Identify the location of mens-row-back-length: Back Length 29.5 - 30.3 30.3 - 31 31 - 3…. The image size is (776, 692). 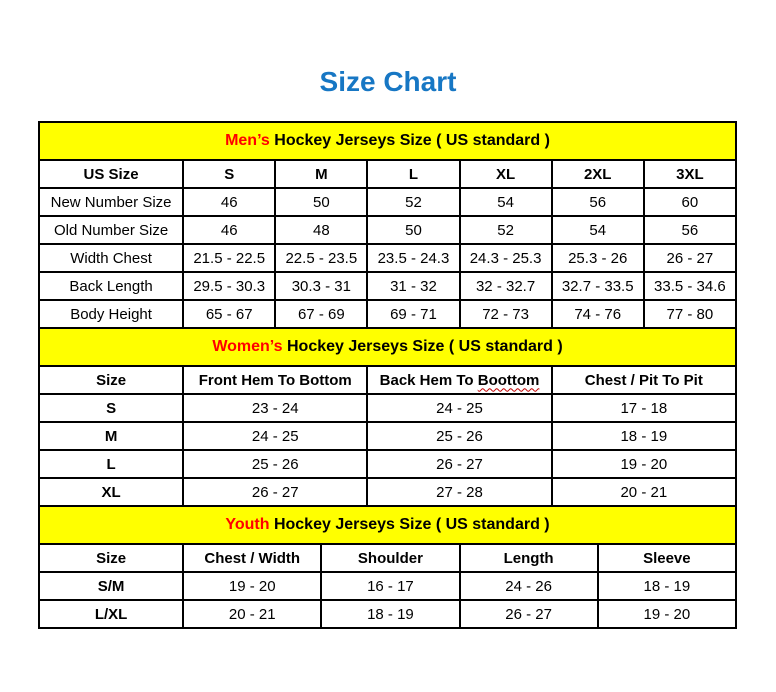
(387, 286).